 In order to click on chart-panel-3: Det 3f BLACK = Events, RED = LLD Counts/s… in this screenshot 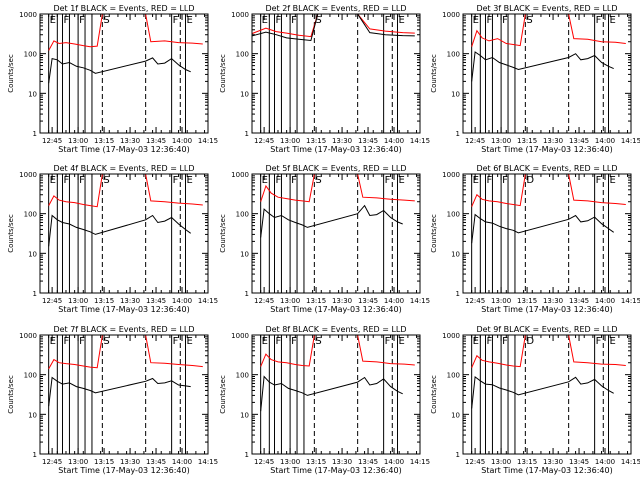, I will do `click(535, 79)`.